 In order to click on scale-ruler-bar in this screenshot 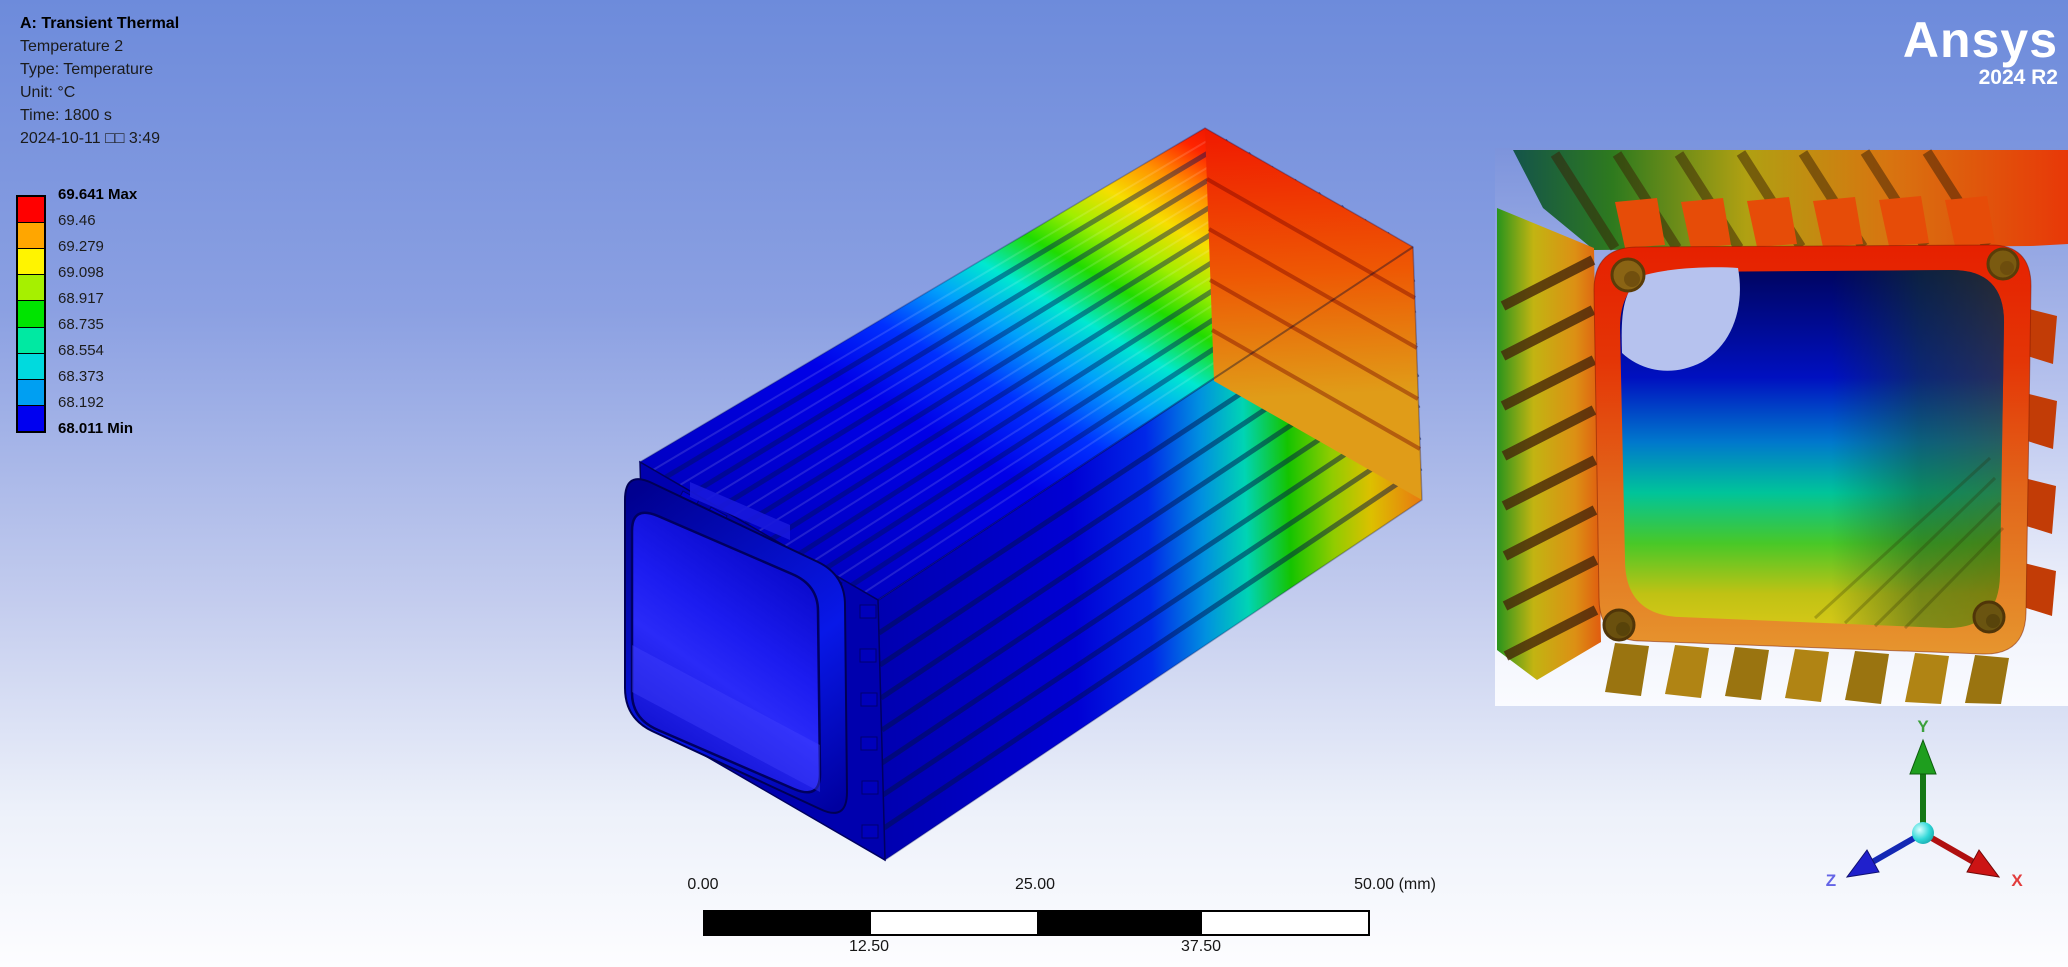, I will do `click(1036, 923)`.